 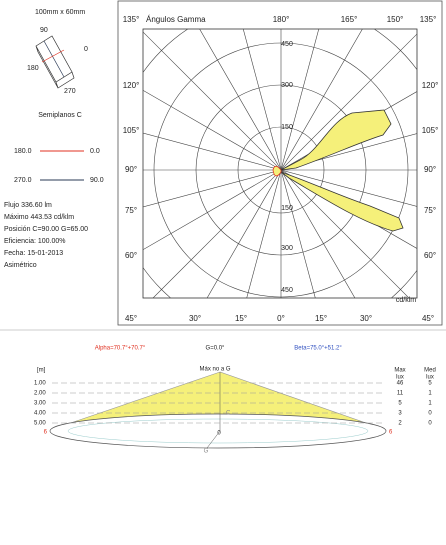 What do you see at coordinates (216, 349) in the screenshot?
I see `g-angle: G=0.0°` at bounding box center [216, 349].